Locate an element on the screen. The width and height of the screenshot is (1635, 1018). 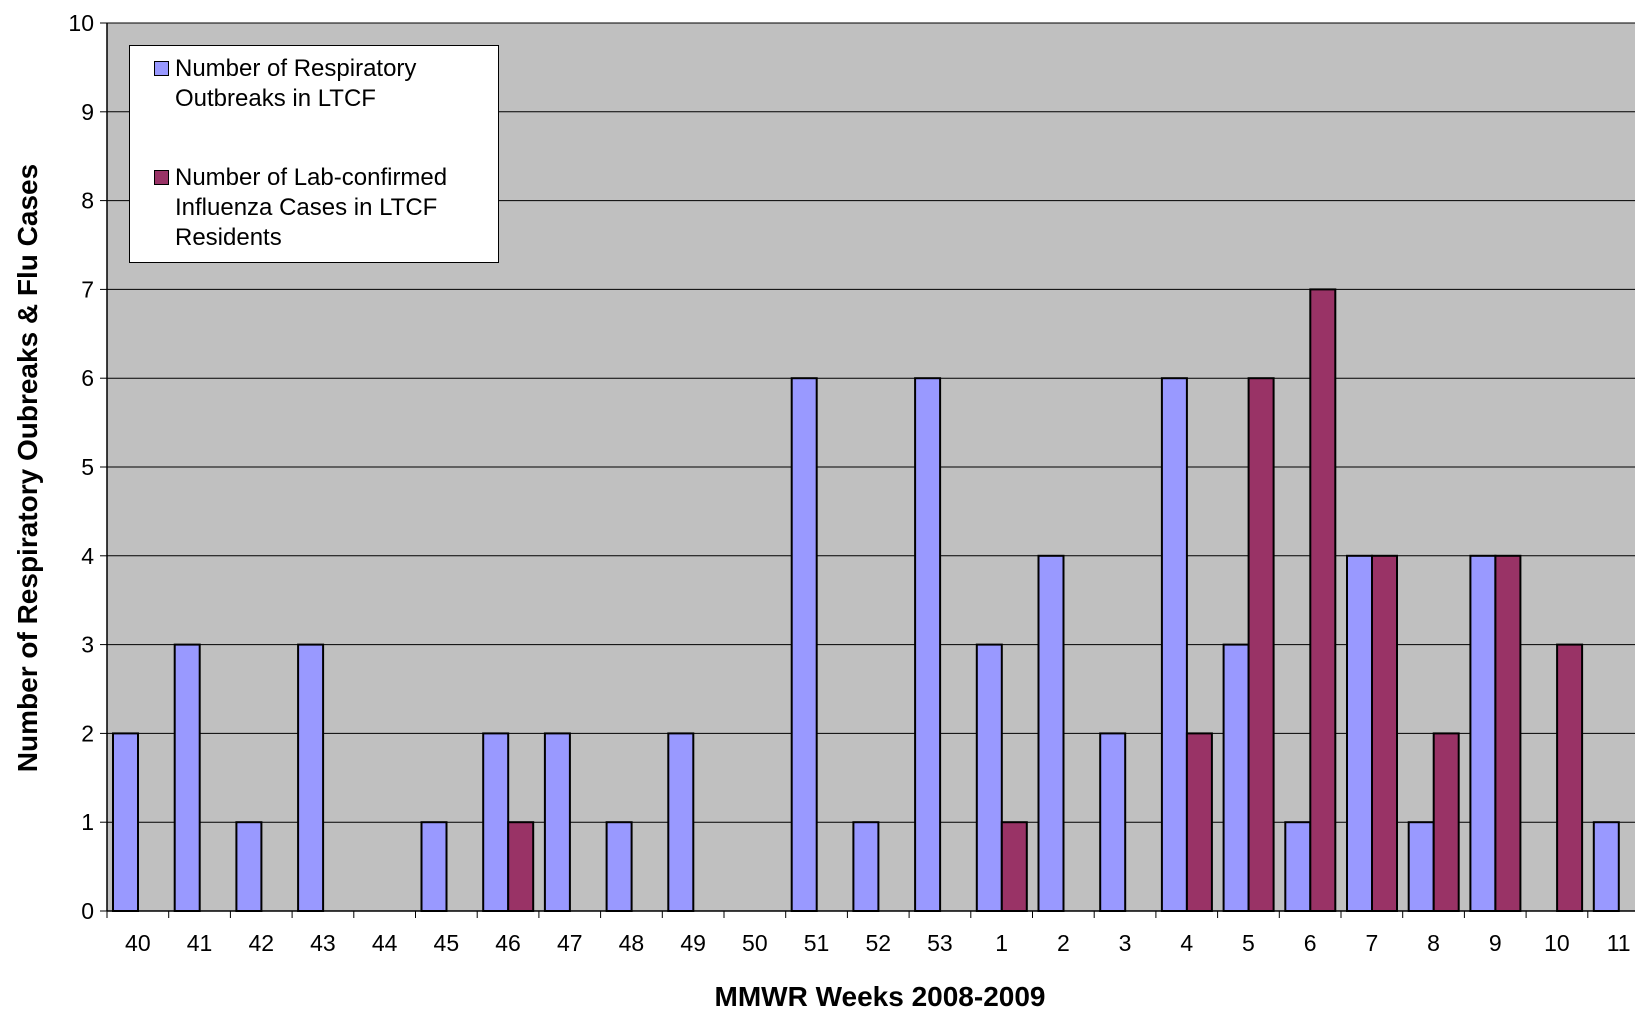
y-tick-label: 4 is located at coordinates (87, 556).